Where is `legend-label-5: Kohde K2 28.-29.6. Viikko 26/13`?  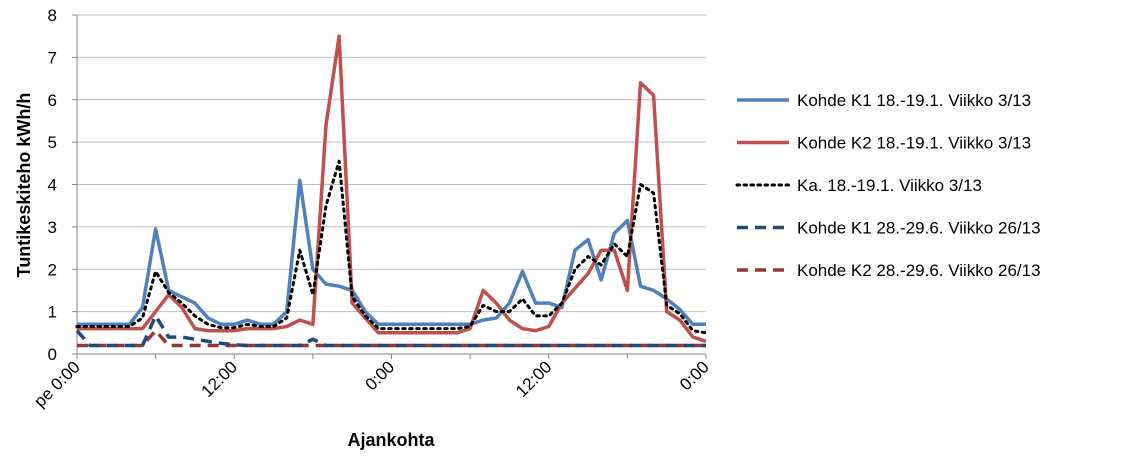
legend-label-5: Kohde K2 28.-29.6. Viikko 26/13 is located at coordinates (919, 270).